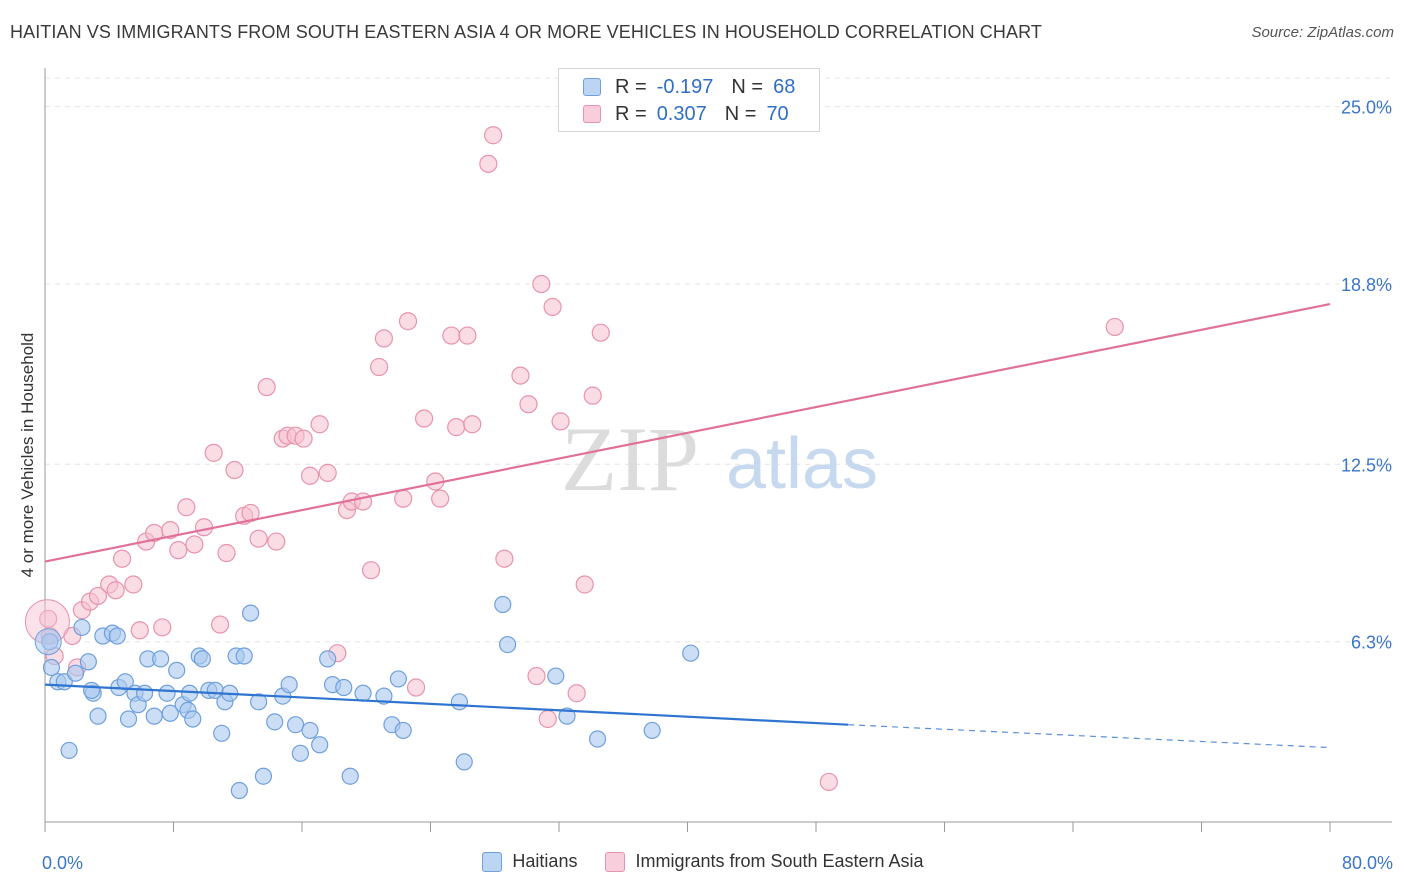 The image size is (1406, 892). Describe the element at coordinates (592, 87) in the screenshot. I see `legend-swatch-haitians` at that location.